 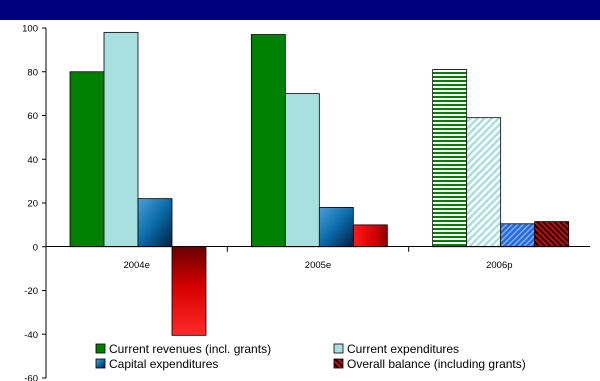 What do you see at coordinates (30, 29) in the screenshot?
I see `y-tick-label: 100` at bounding box center [30, 29].